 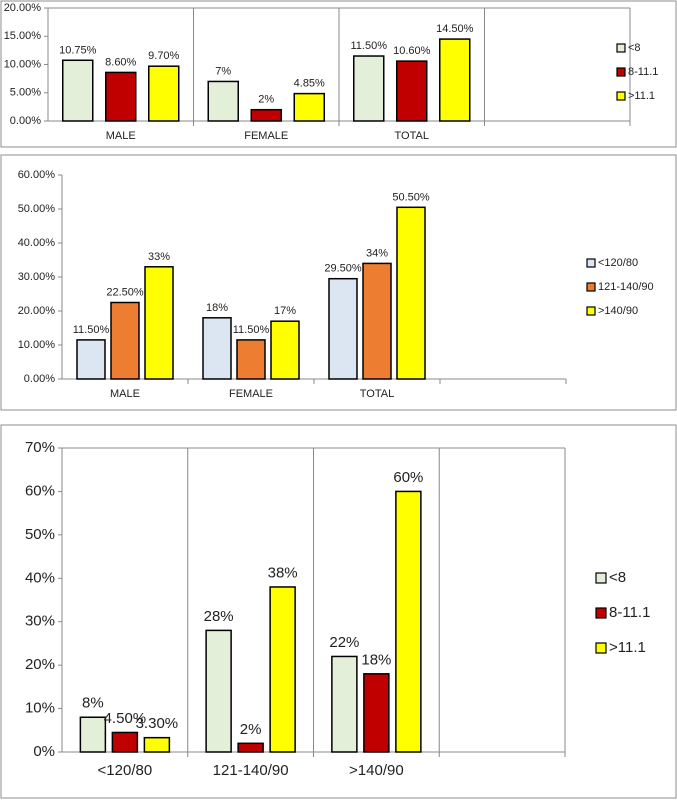 I want to click on value-label: 50.50%, so click(x=411, y=197).